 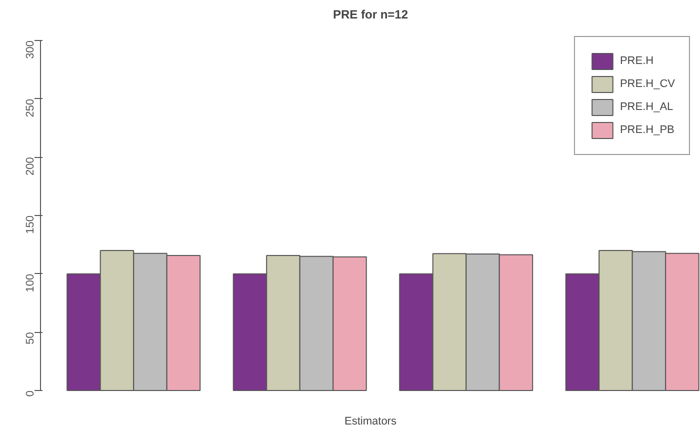 I want to click on y-tick-label: 50, so click(x=30, y=338).